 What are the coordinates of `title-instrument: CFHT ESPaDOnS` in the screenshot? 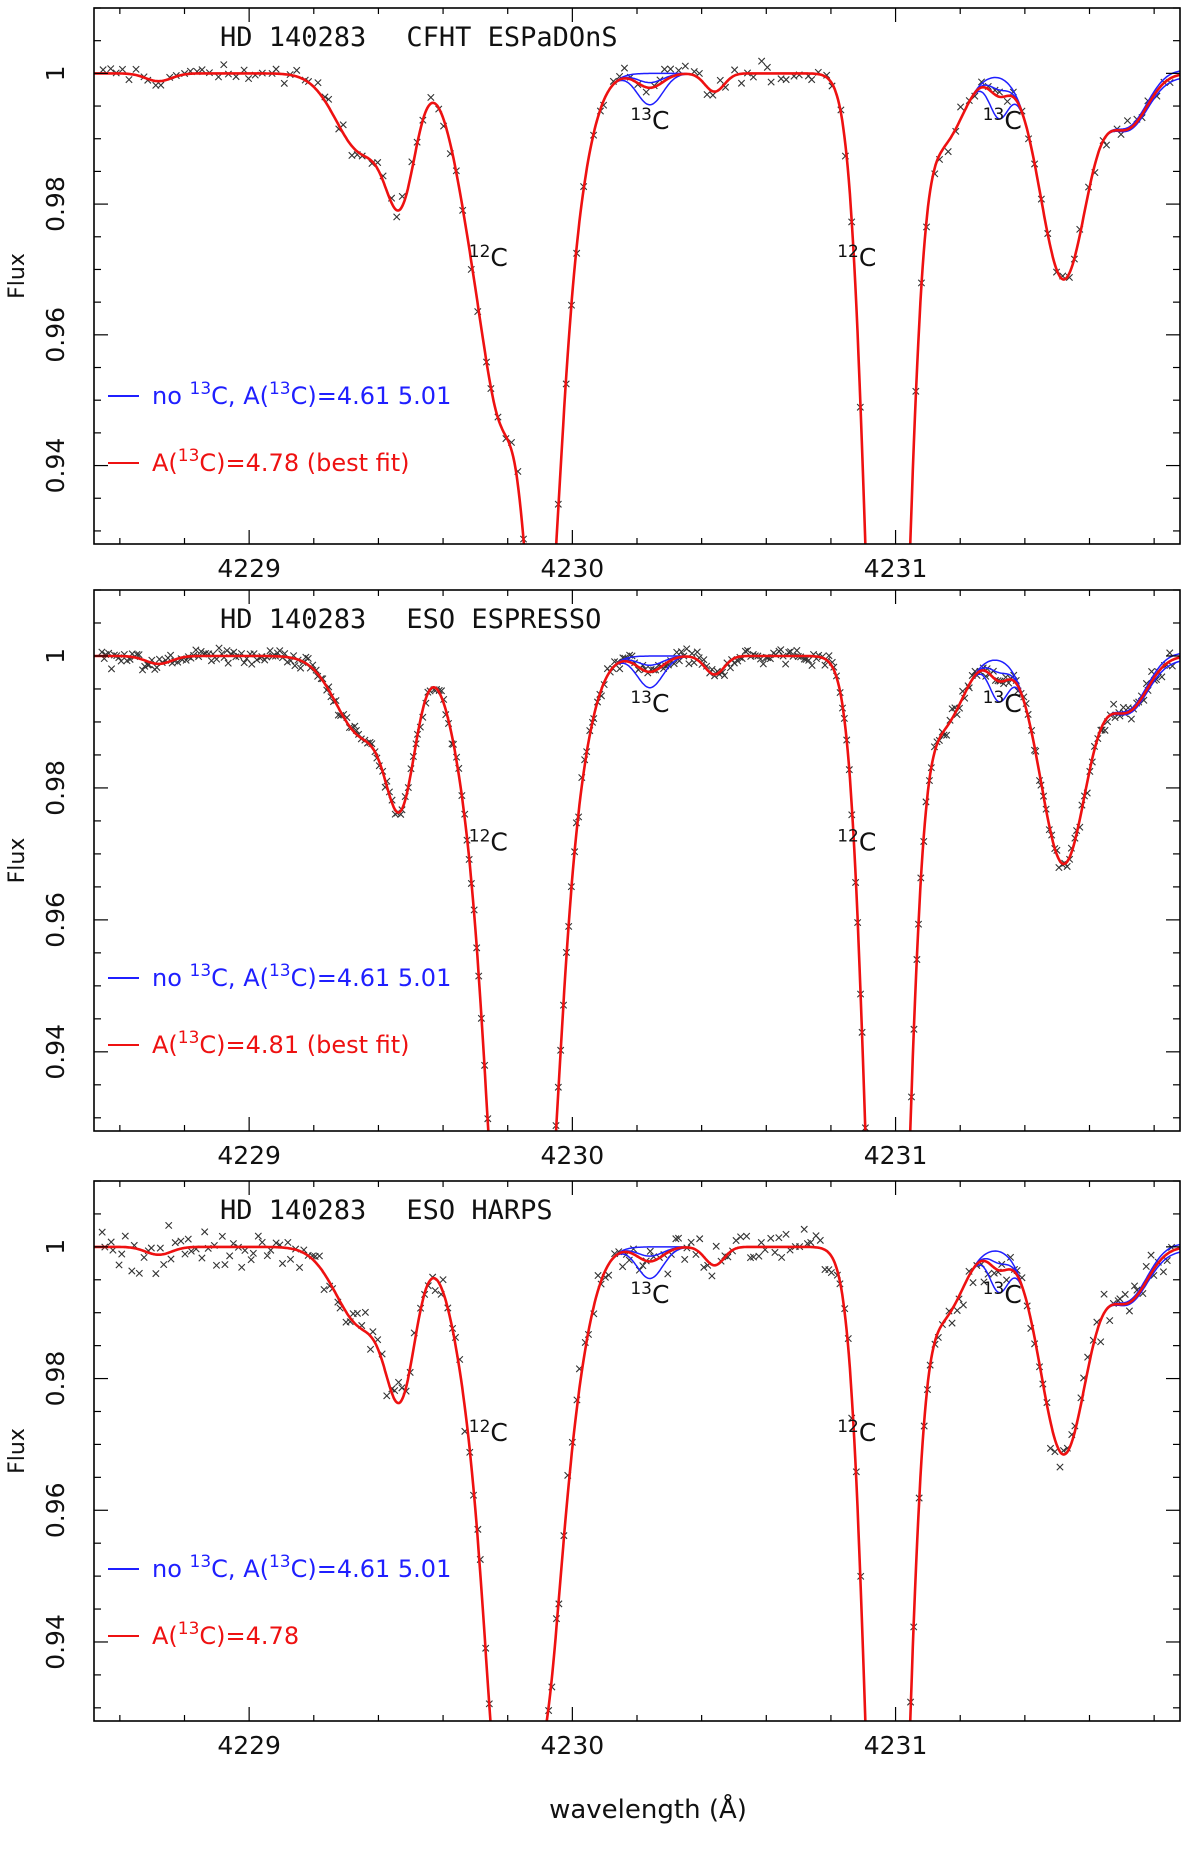 It's located at (511, 37).